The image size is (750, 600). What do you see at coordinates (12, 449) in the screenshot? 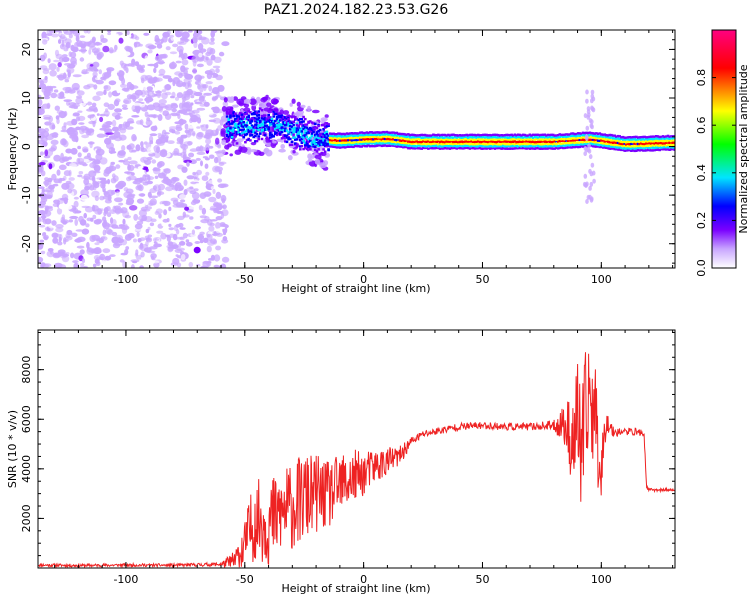
I see `snr-ylabel: SNR (10 * v/v)` at bounding box center [12, 449].